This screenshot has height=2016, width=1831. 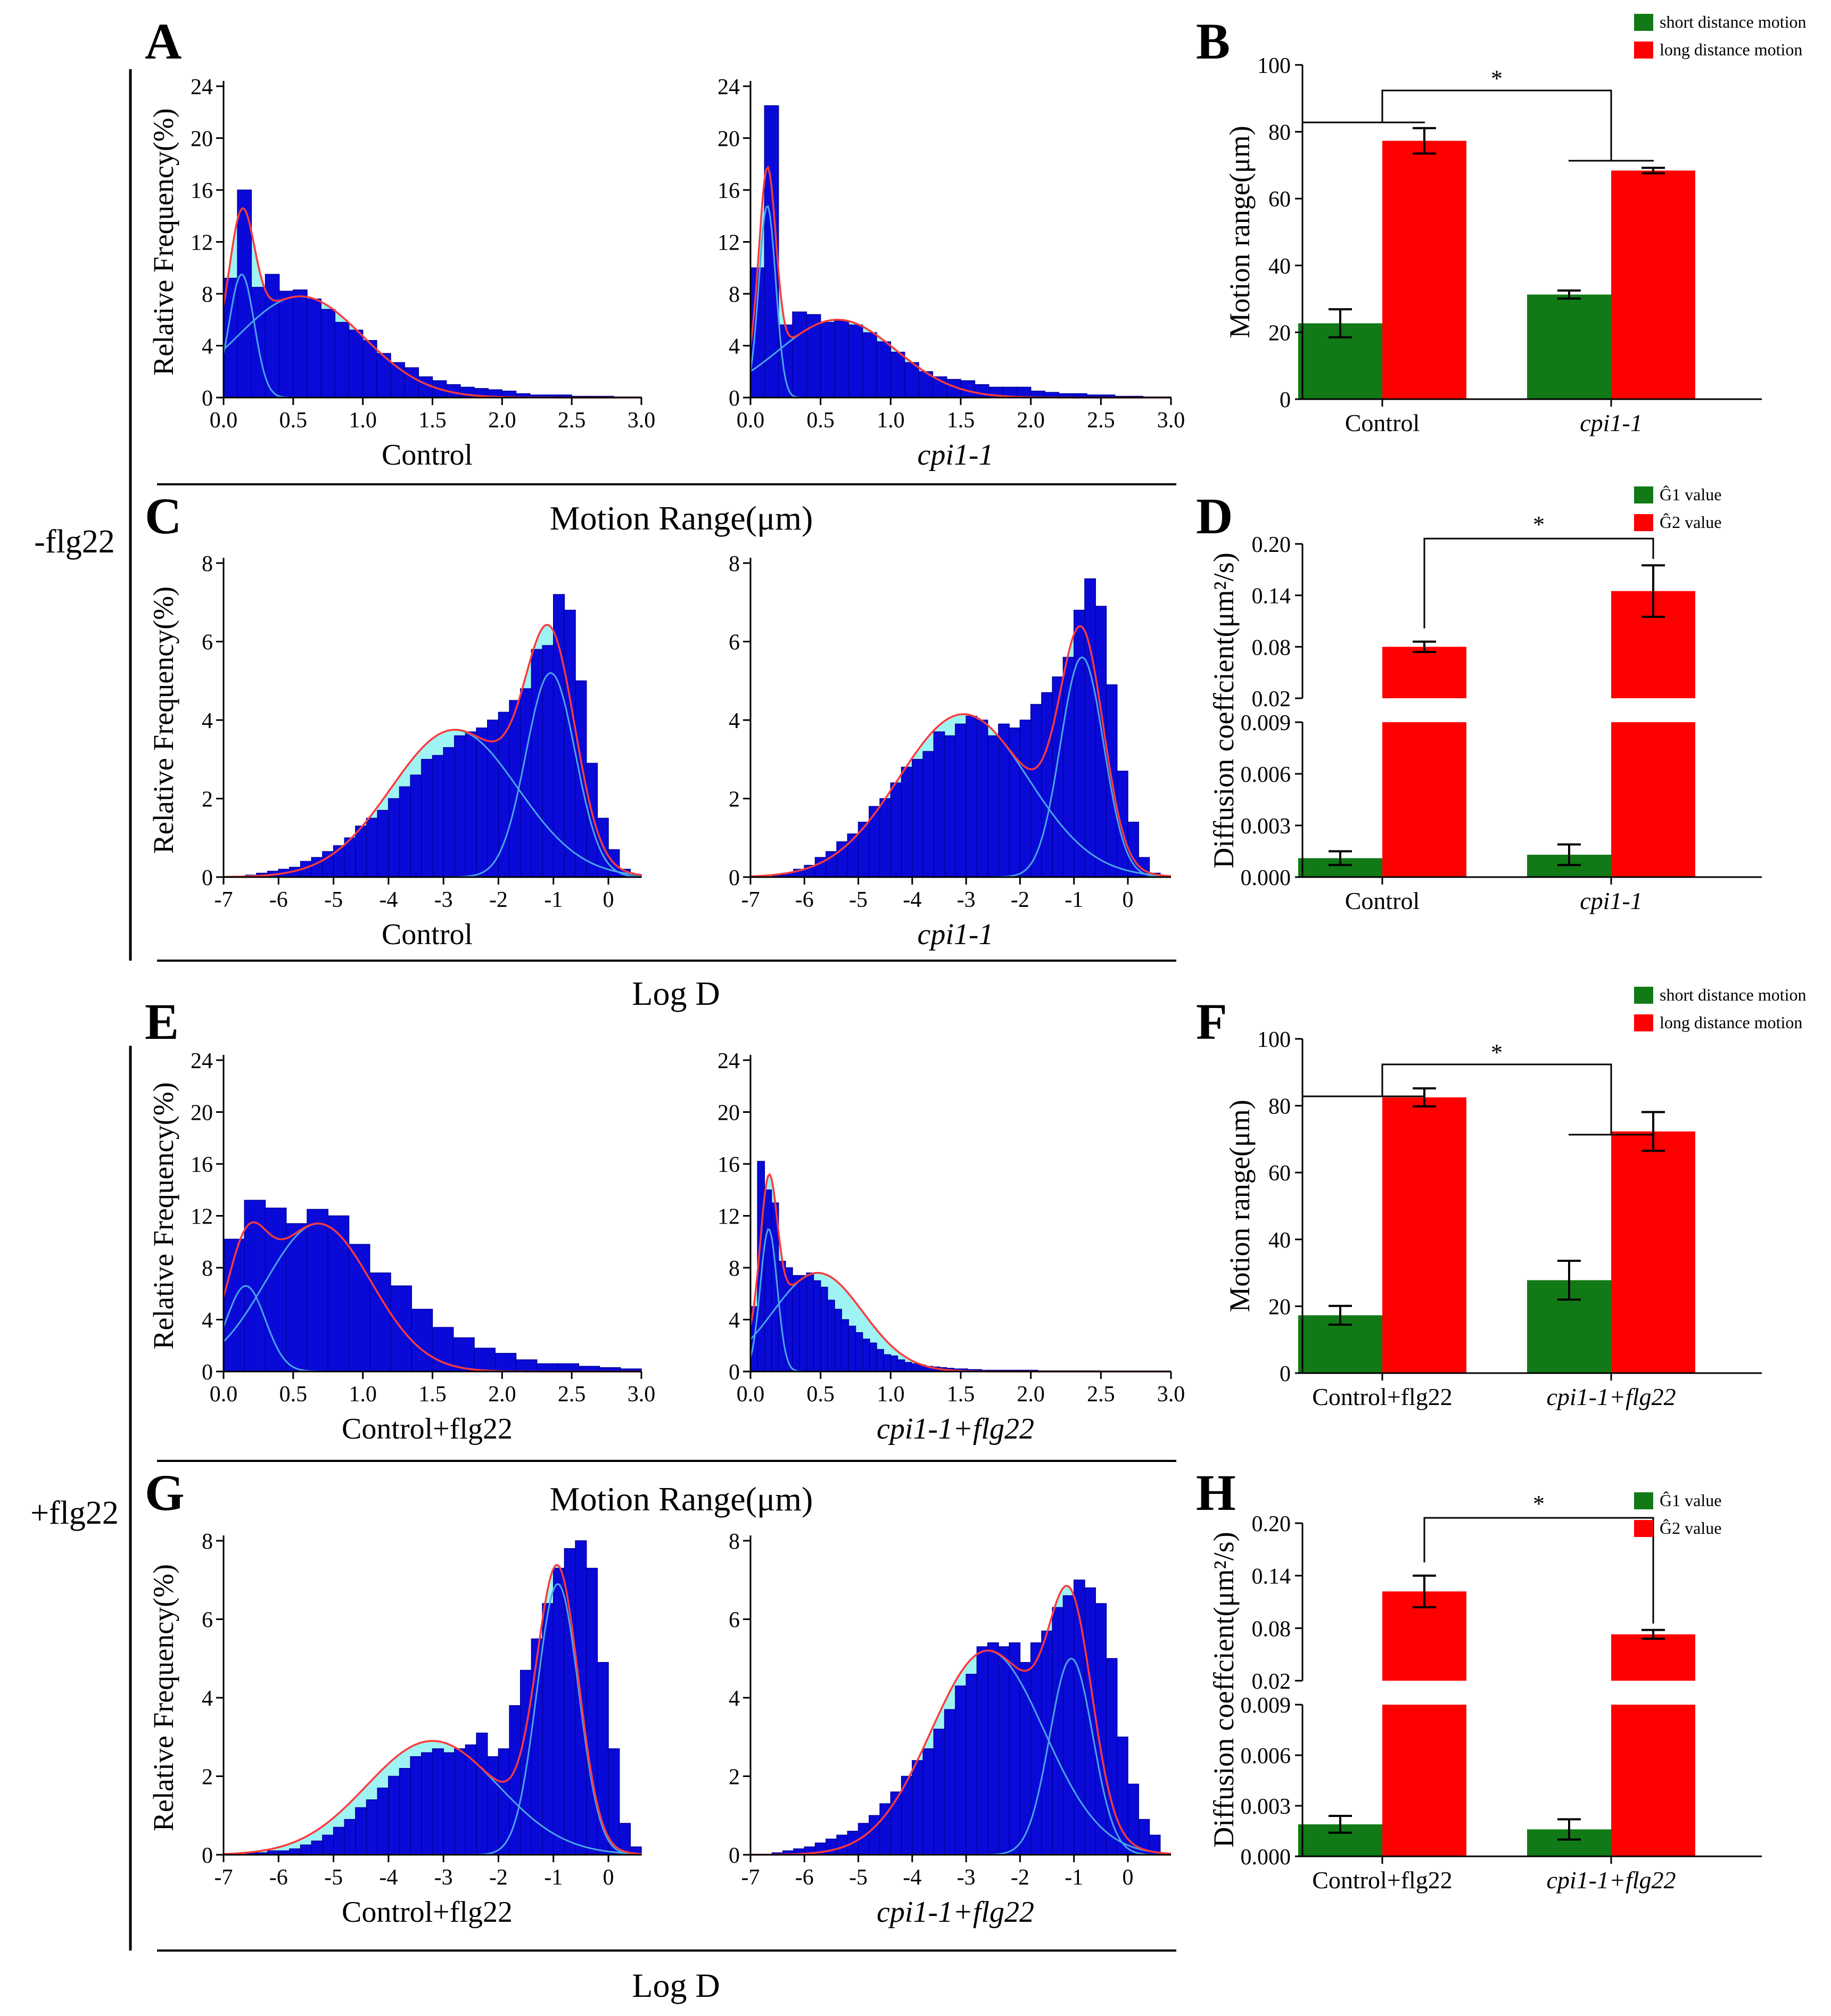 What do you see at coordinates (951, 273) in the screenshot?
I see `histogram-A2: 0 4 8 12 16 20 24 0.0 0.5 1.0 1.5 2.0 2.5 3.0 cpi1-1` at bounding box center [951, 273].